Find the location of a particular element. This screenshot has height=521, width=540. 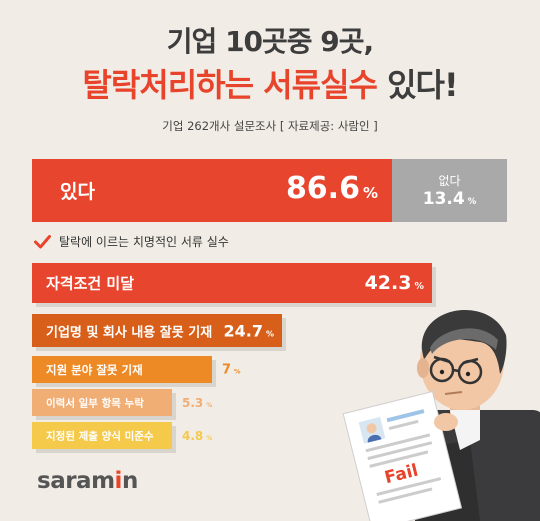

mistake-bar: 기업명 및 회사 내용 잘못 기재 24.7% is located at coordinates (157, 330).